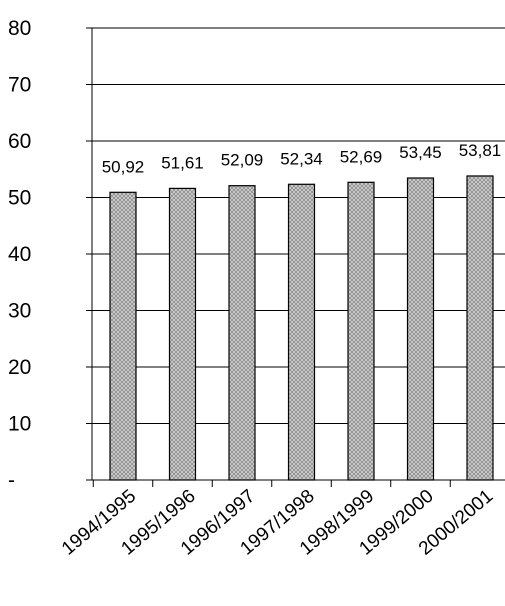 The width and height of the screenshot is (505, 606). Describe the element at coordinates (420, 152) in the screenshot. I see `data-label: 53,45` at that location.